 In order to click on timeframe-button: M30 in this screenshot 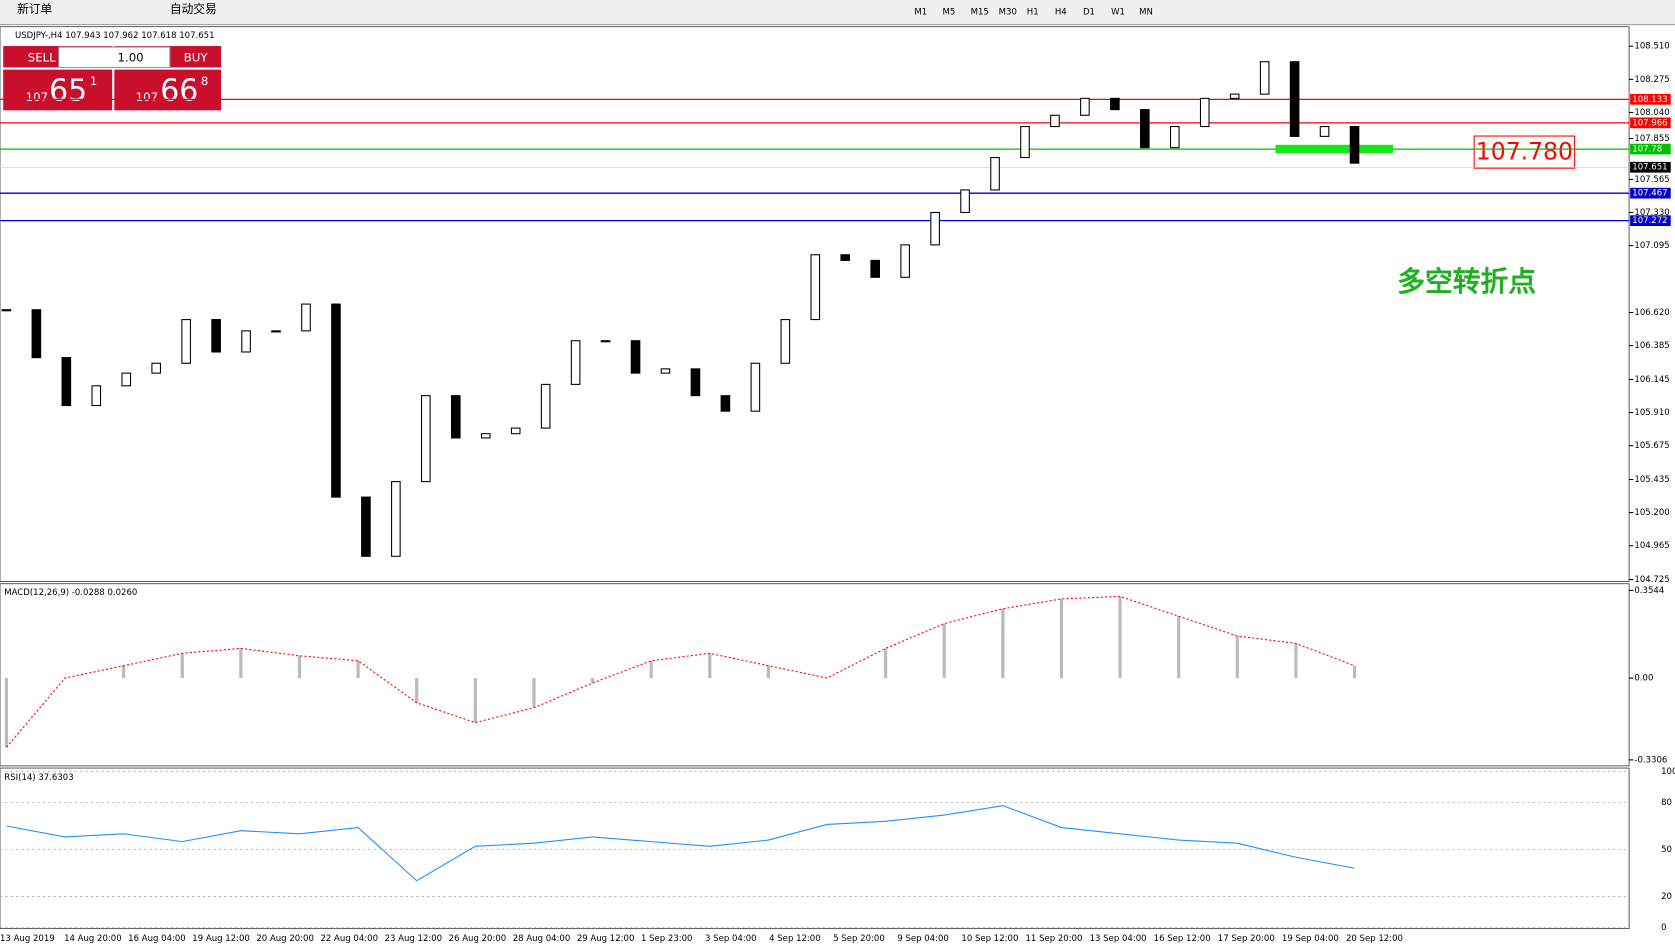, I will do `click(1008, 12)`.